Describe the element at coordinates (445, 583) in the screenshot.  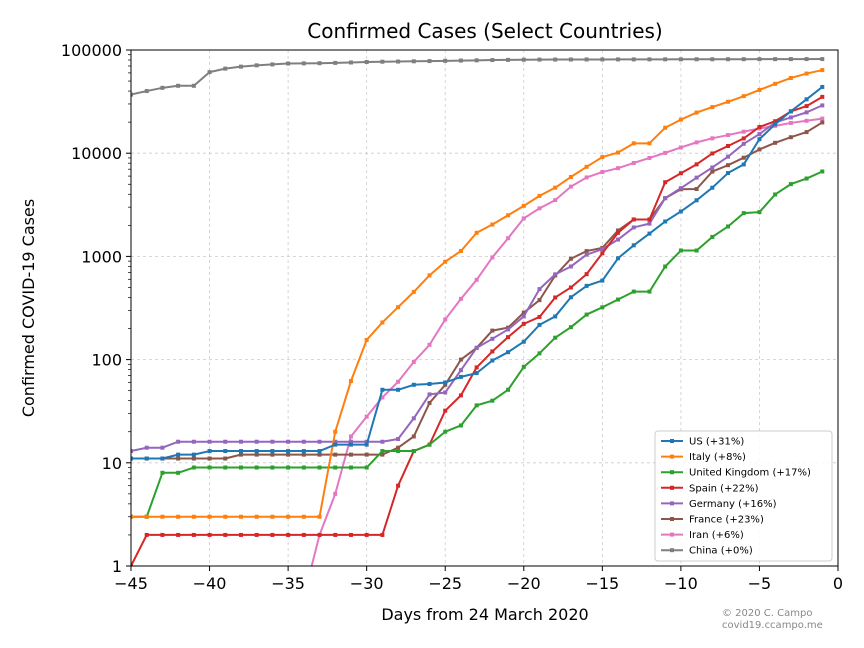
I see `x-tick-label: −25` at that location.